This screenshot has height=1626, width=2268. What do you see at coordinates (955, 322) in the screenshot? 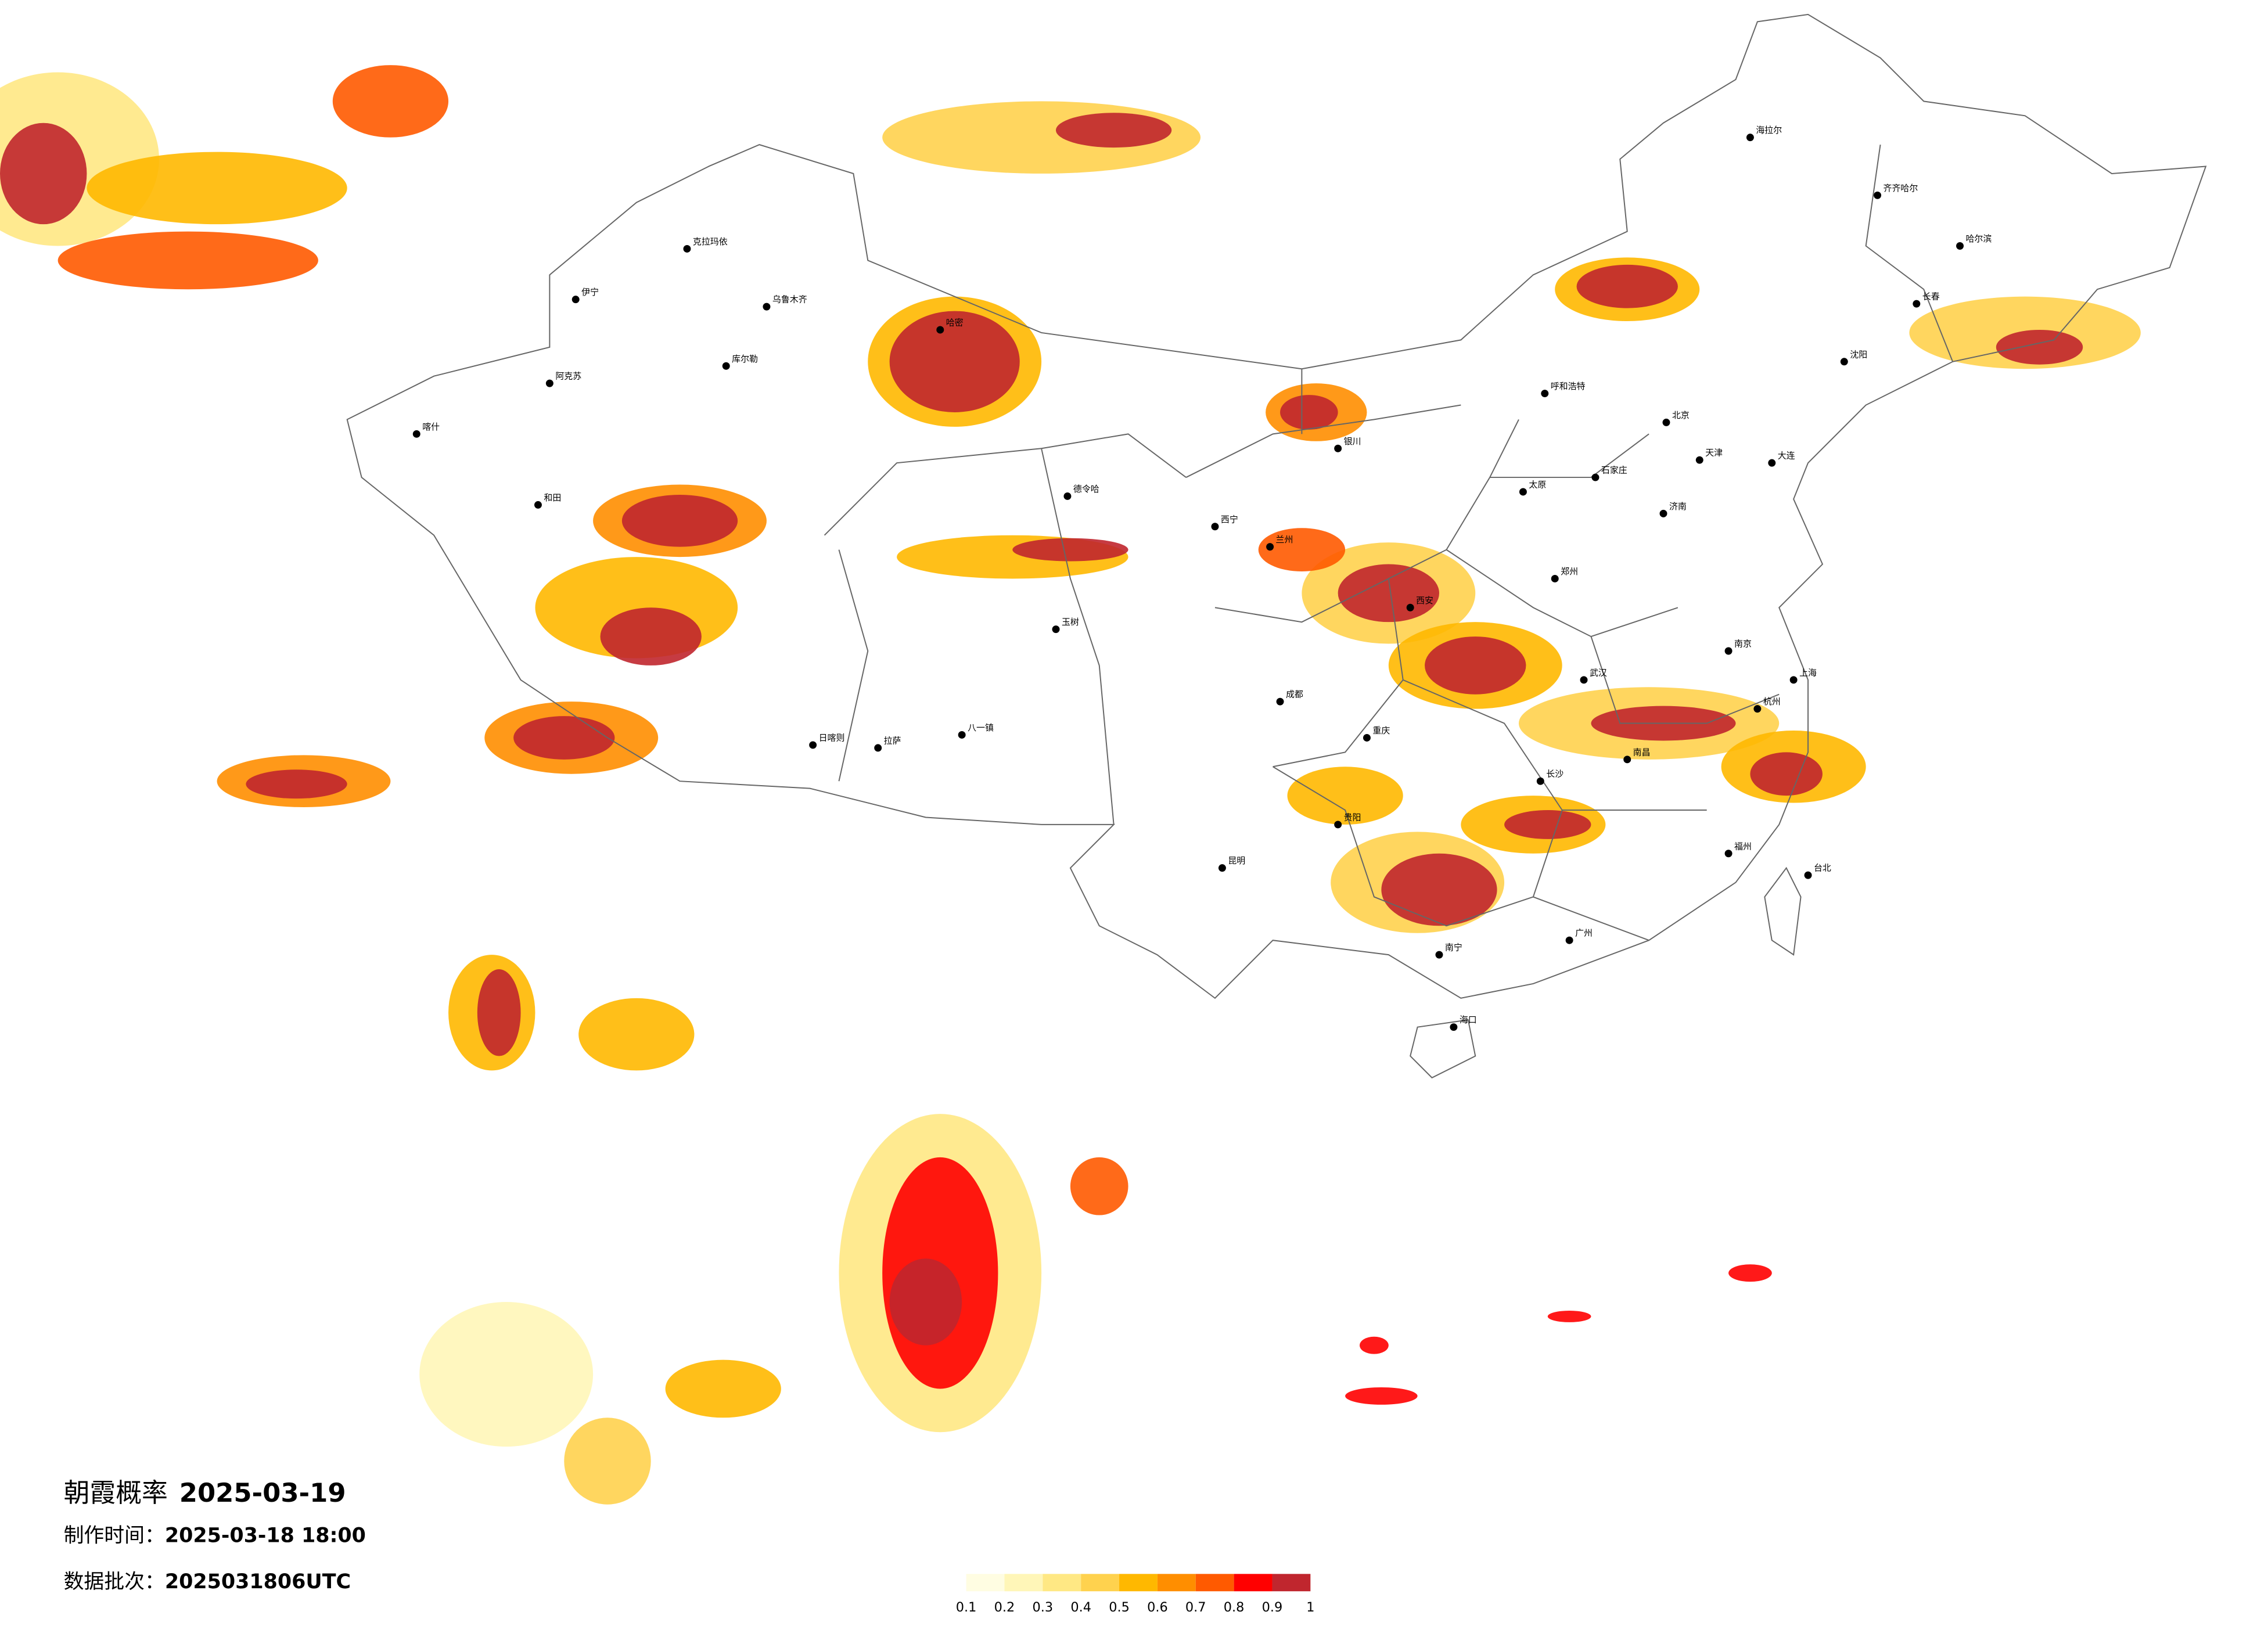
I see `city-label: 哈密` at bounding box center [955, 322].